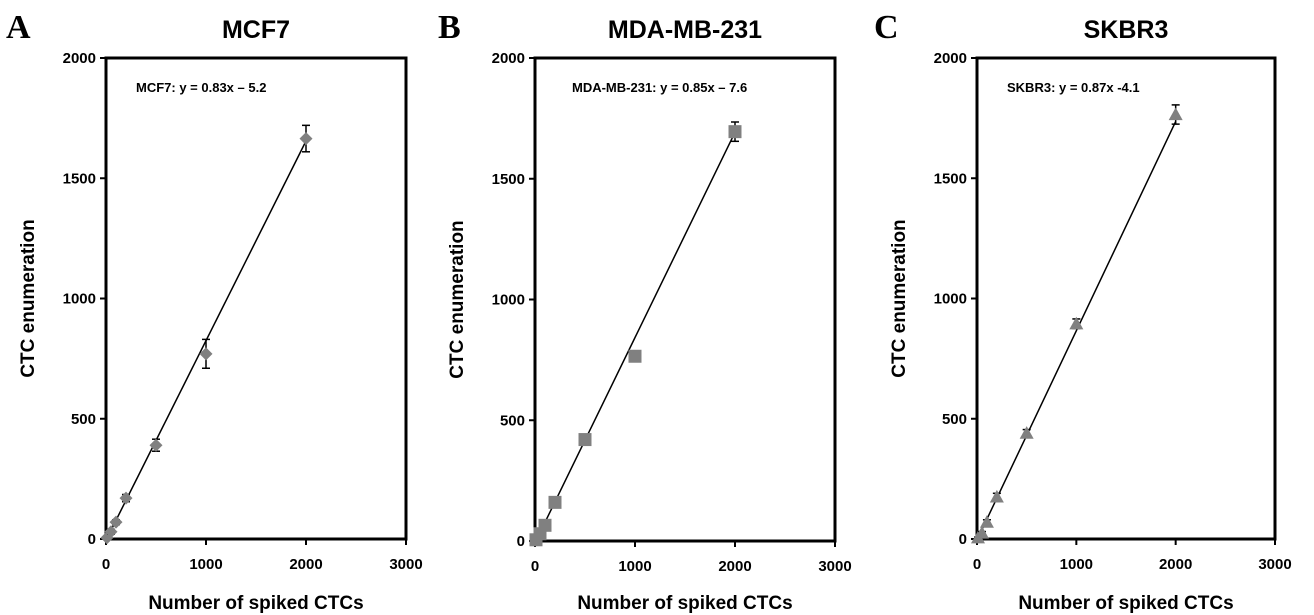 This screenshot has height=615, width=1314. Describe the element at coordinates (685, 30) in the screenshot. I see `chart-title: MDA-MB-231` at that location.